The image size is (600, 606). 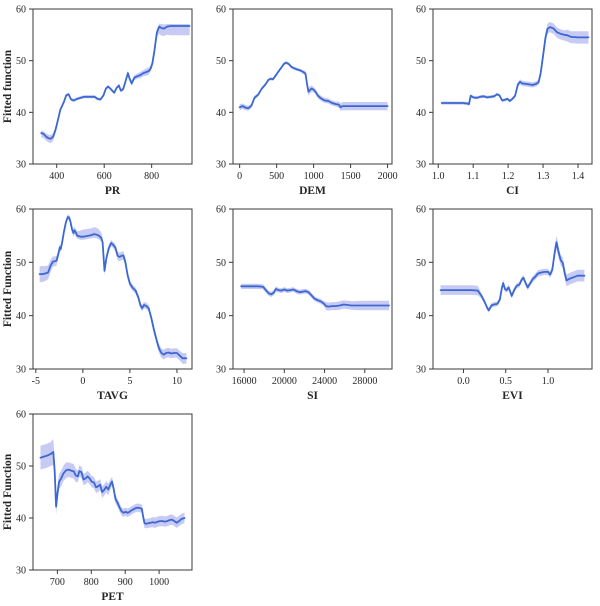 I want to click on chart-tavg: -5 0 5 10 30 40 50 60 TAVG Fitted Function, so click(x=97, y=303).